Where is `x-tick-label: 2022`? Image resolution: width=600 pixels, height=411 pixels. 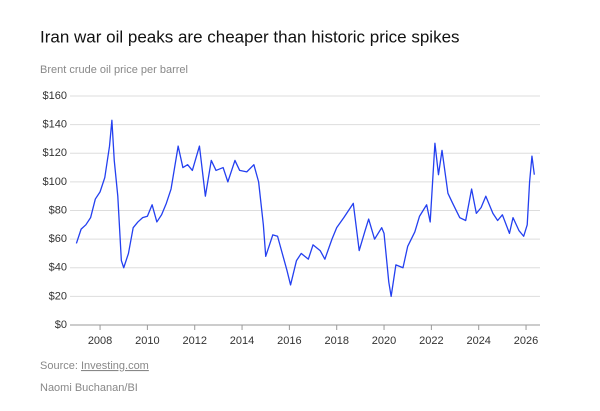
x-tick-label: 2022 is located at coordinates (431, 341).